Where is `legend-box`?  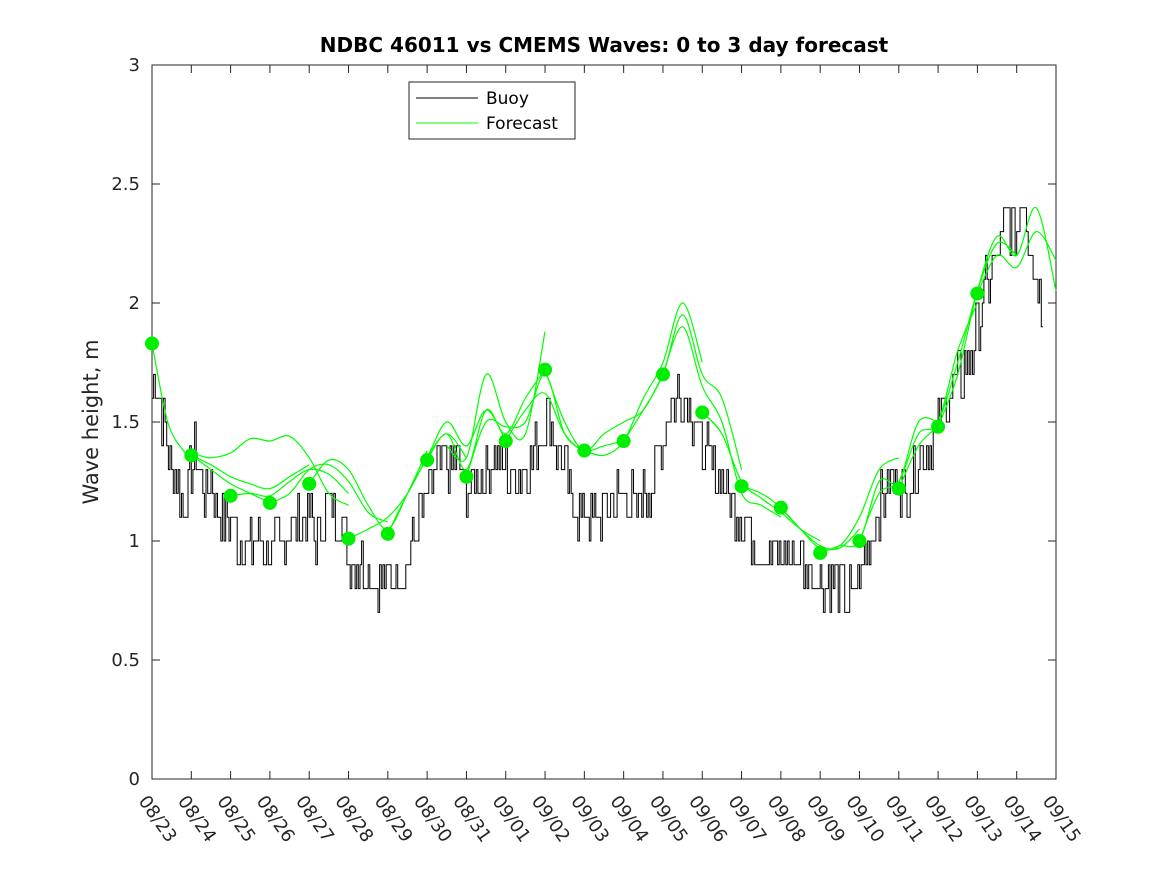 legend-box is located at coordinates (492, 110).